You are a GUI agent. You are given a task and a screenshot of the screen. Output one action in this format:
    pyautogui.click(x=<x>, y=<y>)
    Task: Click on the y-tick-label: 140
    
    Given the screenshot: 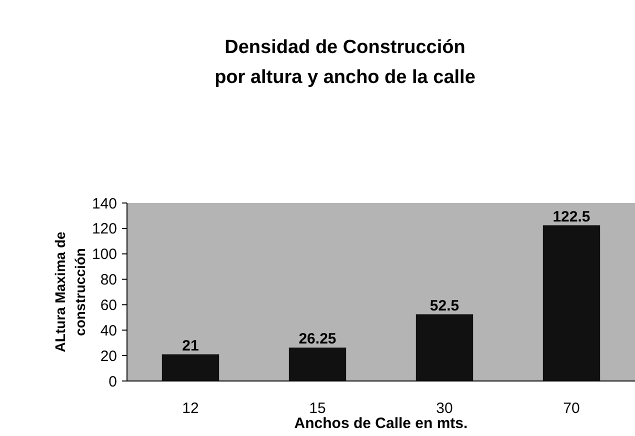 What is the action you would take?
    pyautogui.click(x=104, y=203)
    